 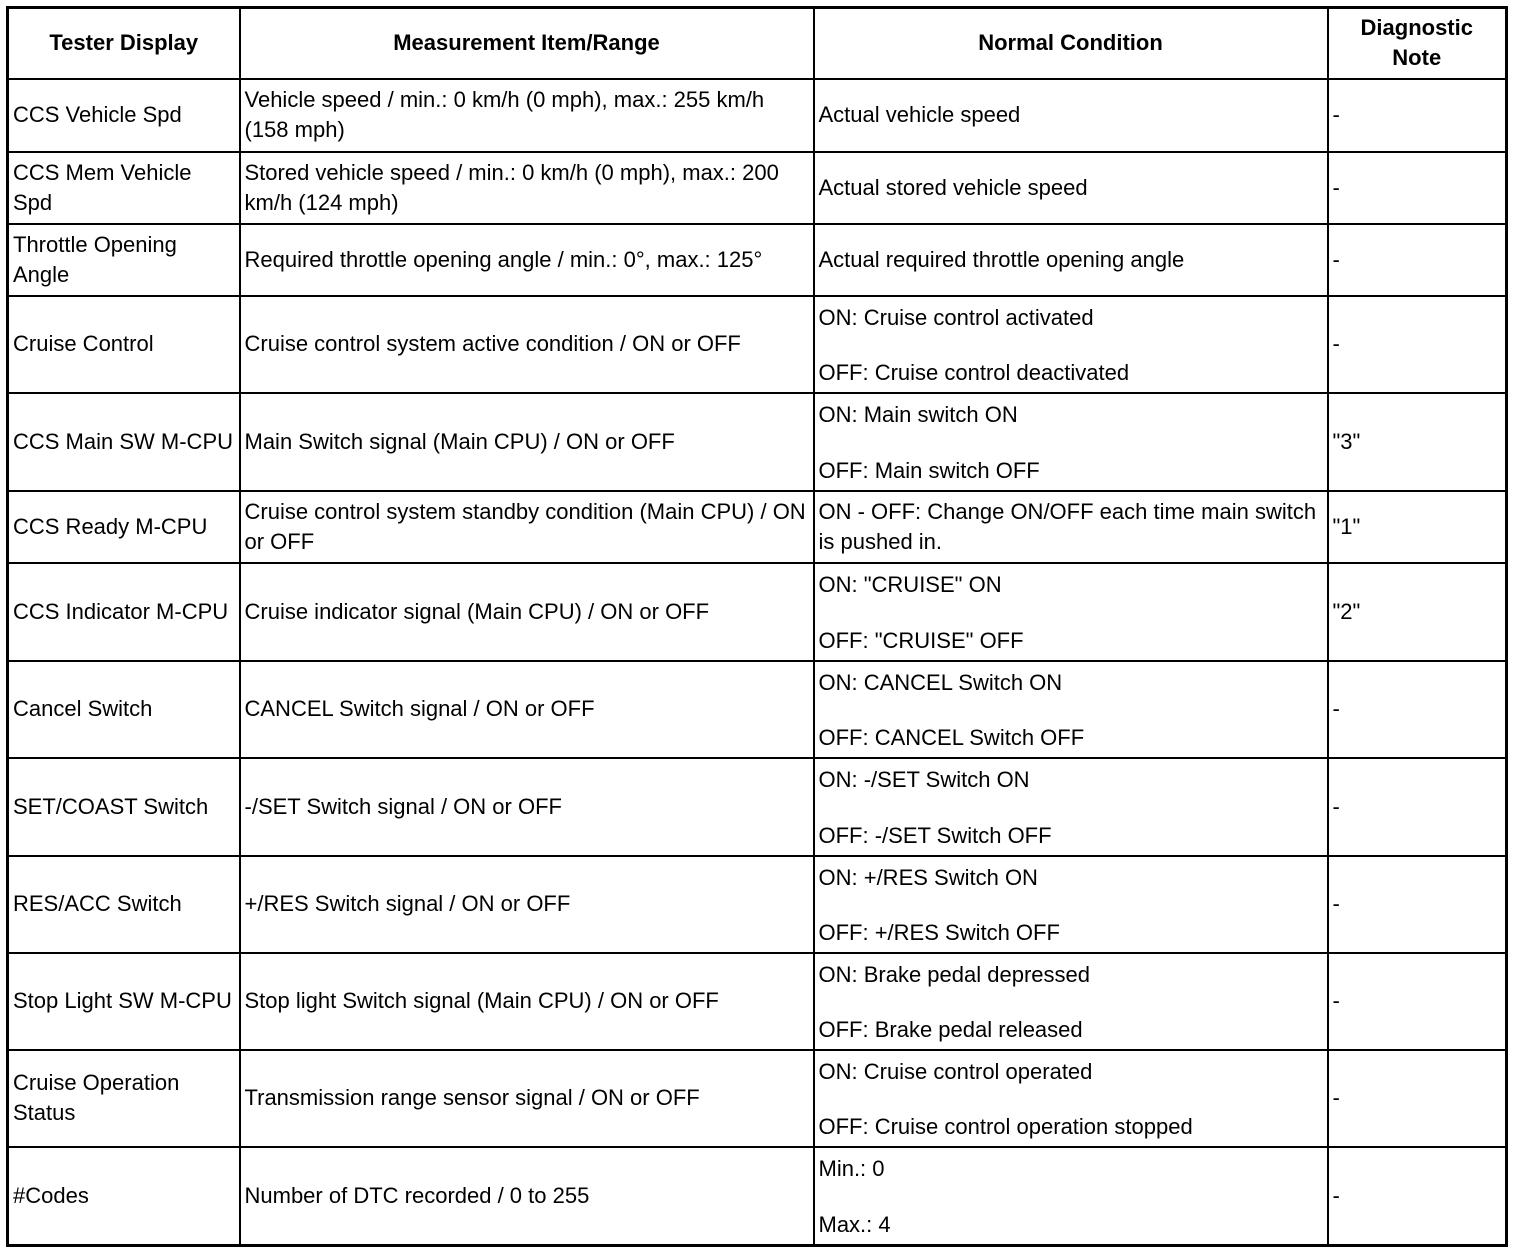 What do you see at coordinates (123, 1098) in the screenshot?
I see `tester-display-cell: Cruise Operation Status` at bounding box center [123, 1098].